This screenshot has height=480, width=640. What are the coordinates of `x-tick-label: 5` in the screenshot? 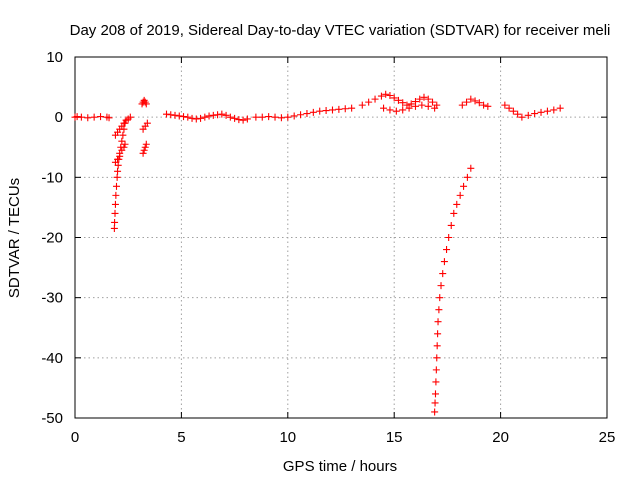 It's located at (181, 437).